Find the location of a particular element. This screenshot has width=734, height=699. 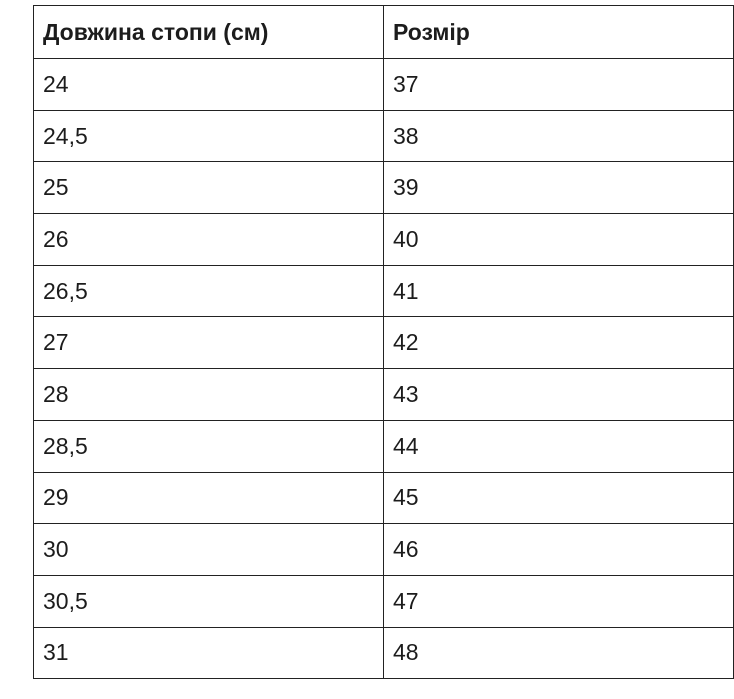

header-row: Довжина стопи (см) Розмір is located at coordinates (383, 32).